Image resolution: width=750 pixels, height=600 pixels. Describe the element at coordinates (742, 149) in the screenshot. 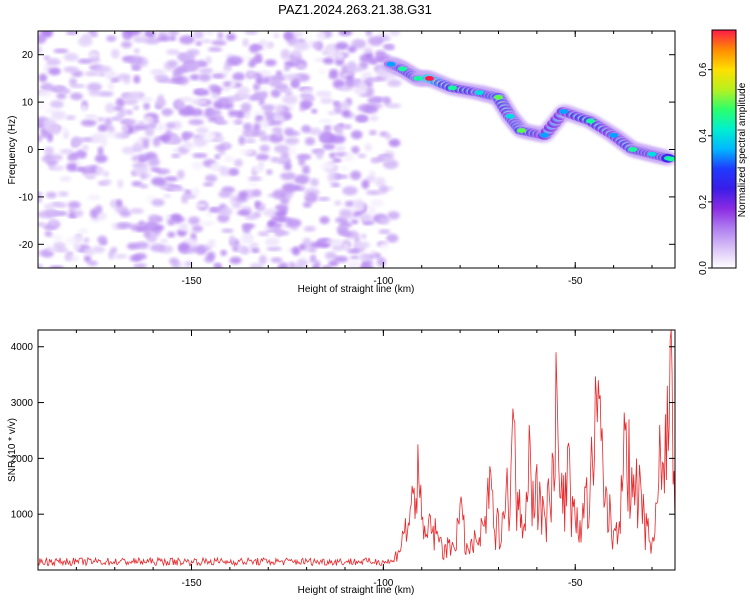

I see `colorbar-label: Normalized spectral amplitude` at that location.